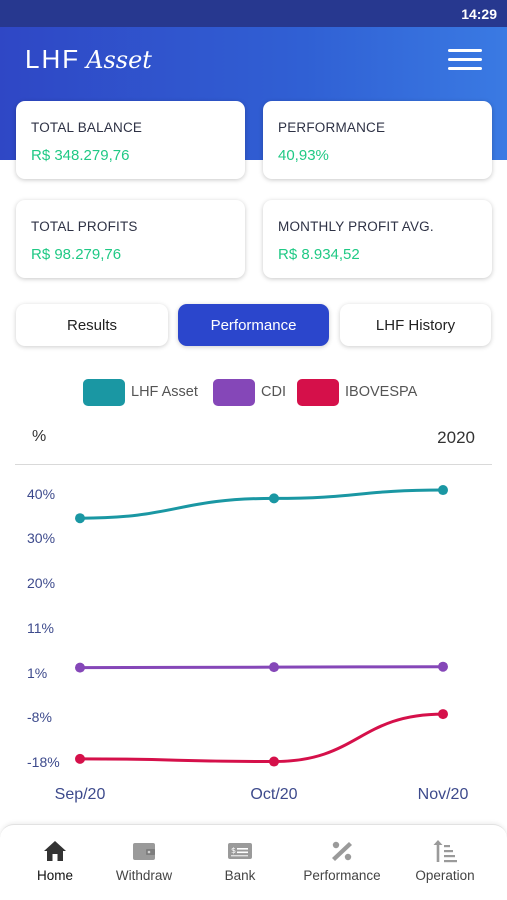 Image resolution: width=507 pixels, height=900 pixels. What do you see at coordinates (43, 762) in the screenshot?
I see `y-tick-label: -18%` at bounding box center [43, 762].